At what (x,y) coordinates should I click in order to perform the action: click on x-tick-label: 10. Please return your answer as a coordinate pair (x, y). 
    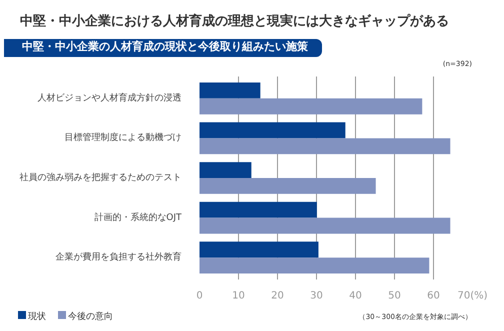
    Looking at the image, I should click on (238, 296).